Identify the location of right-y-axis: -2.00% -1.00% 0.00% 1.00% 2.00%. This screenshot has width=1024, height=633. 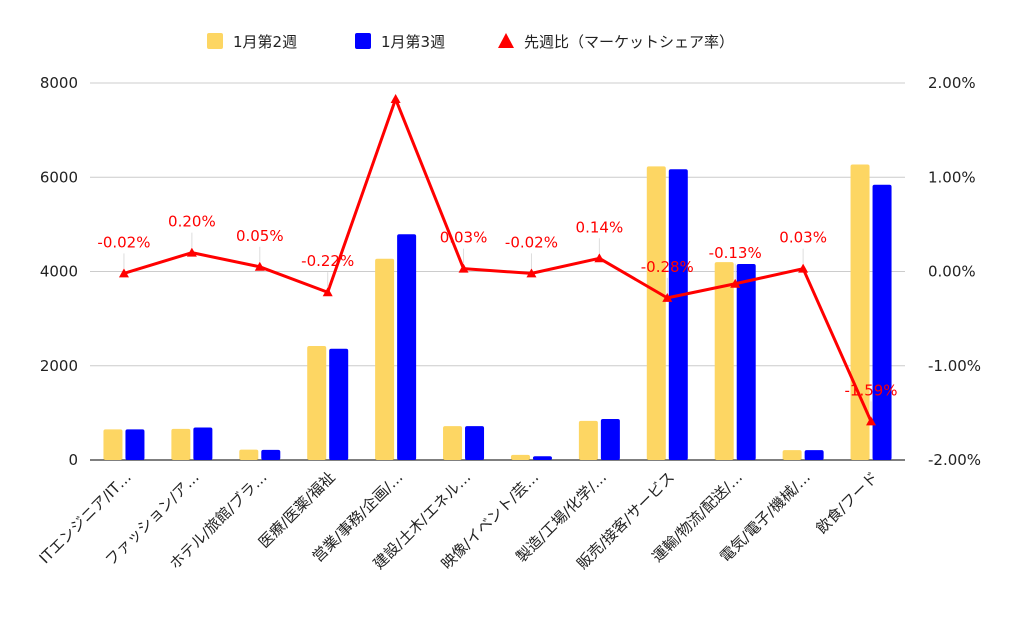
(954, 271).